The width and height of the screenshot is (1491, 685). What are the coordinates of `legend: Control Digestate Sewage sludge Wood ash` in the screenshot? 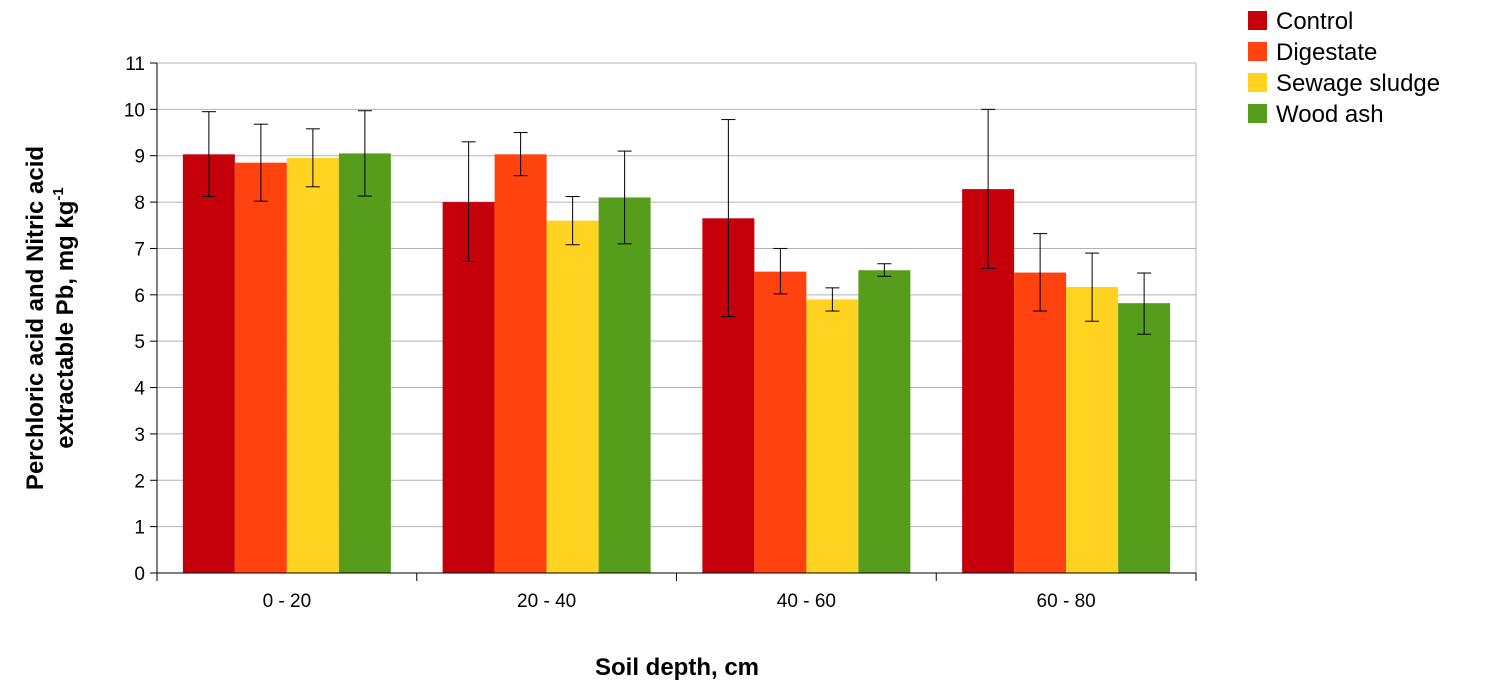 It's located at (1344, 68).